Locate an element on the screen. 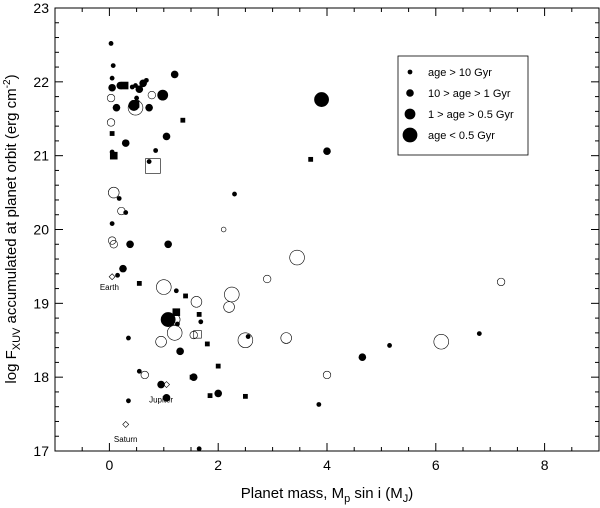 The image size is (600, 508). x-axis-label: Planet mass, Mp sin i (MJ) is located at coordinates (327, 495).